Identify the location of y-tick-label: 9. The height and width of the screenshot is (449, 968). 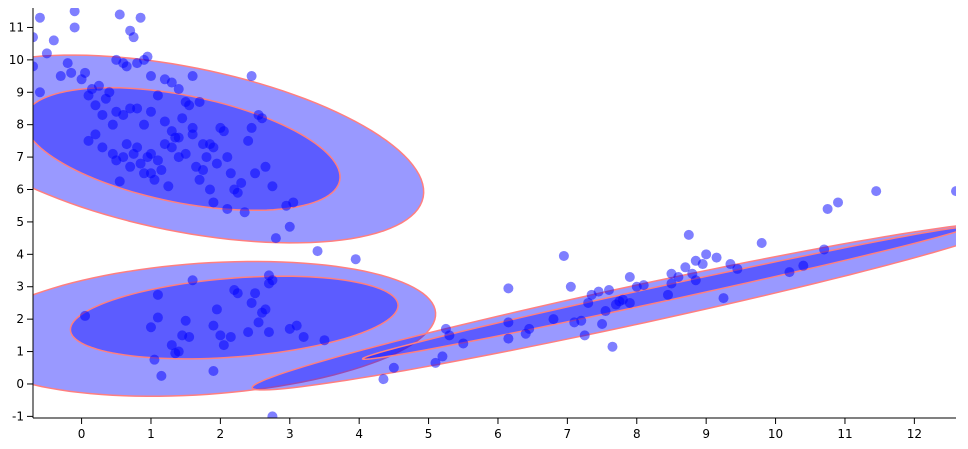
(20, 92).